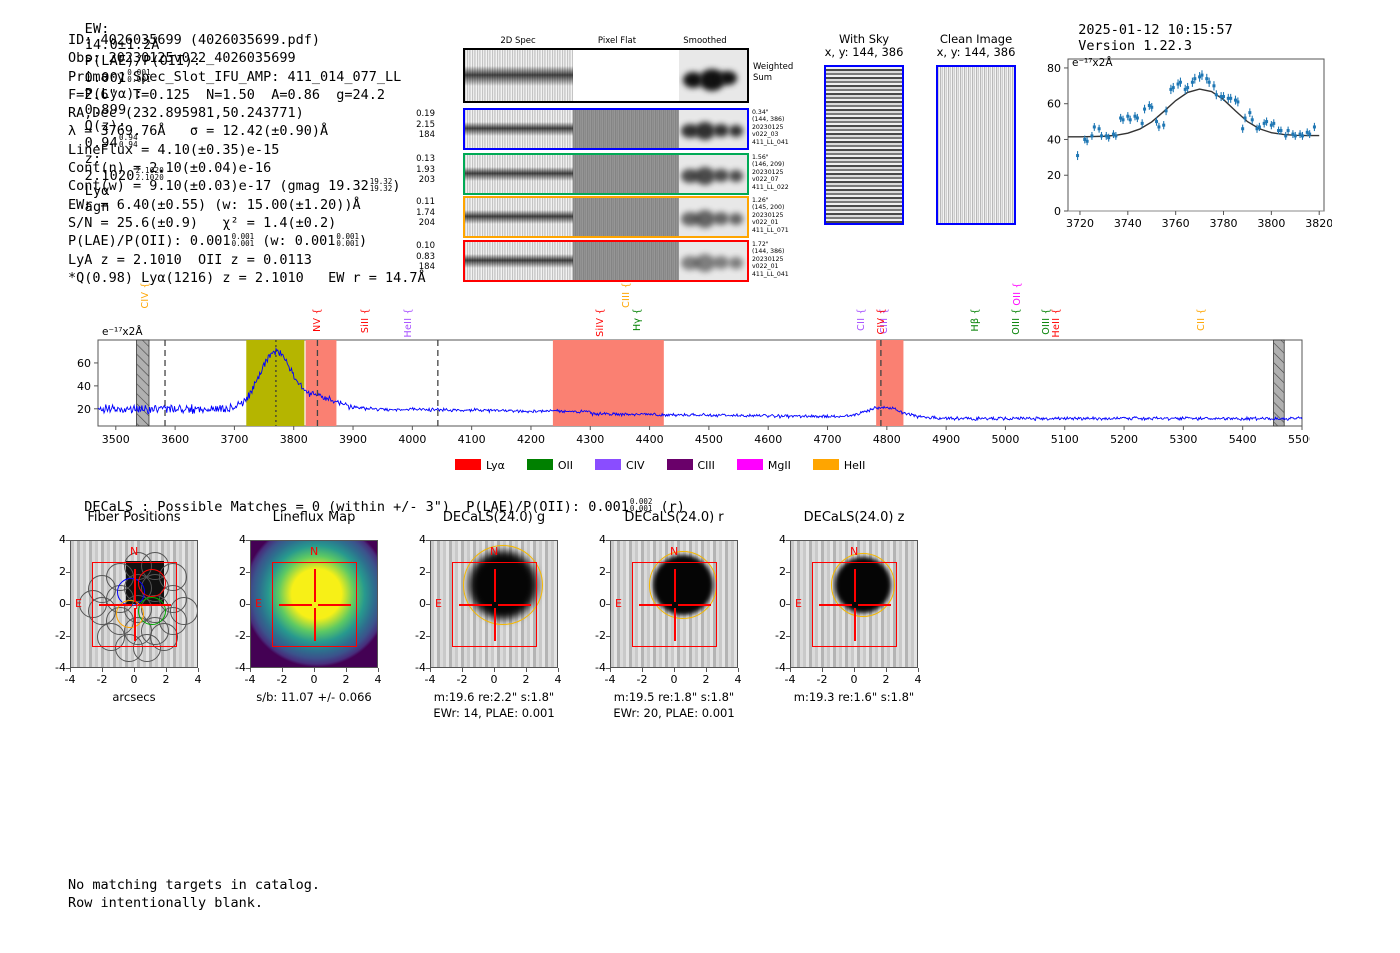  Describe the element at coordinates (198, 679) in the screenshot. I see `panel-0-xtick-4: 4` at that location.